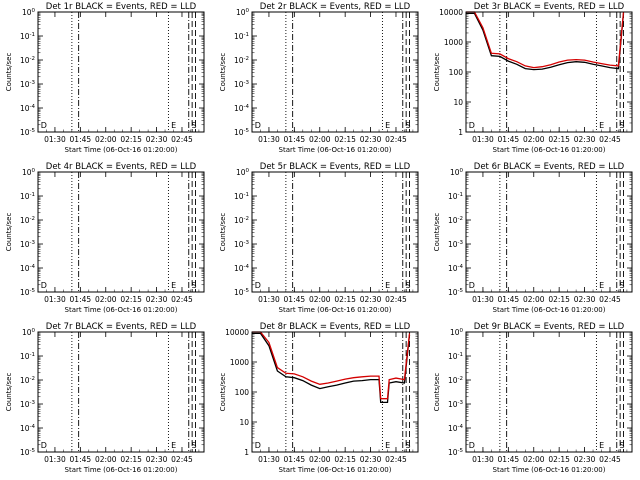 This screenshot has width=640, height=480. I want to click on lld-series-line, so click(331, 365).